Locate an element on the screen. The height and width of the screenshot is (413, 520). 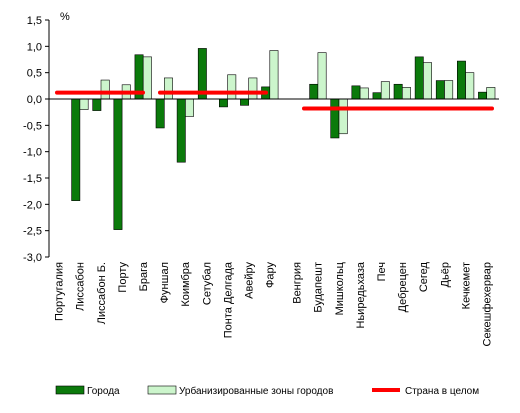
x-category-label: Брага is located at coordinates (144, 276).